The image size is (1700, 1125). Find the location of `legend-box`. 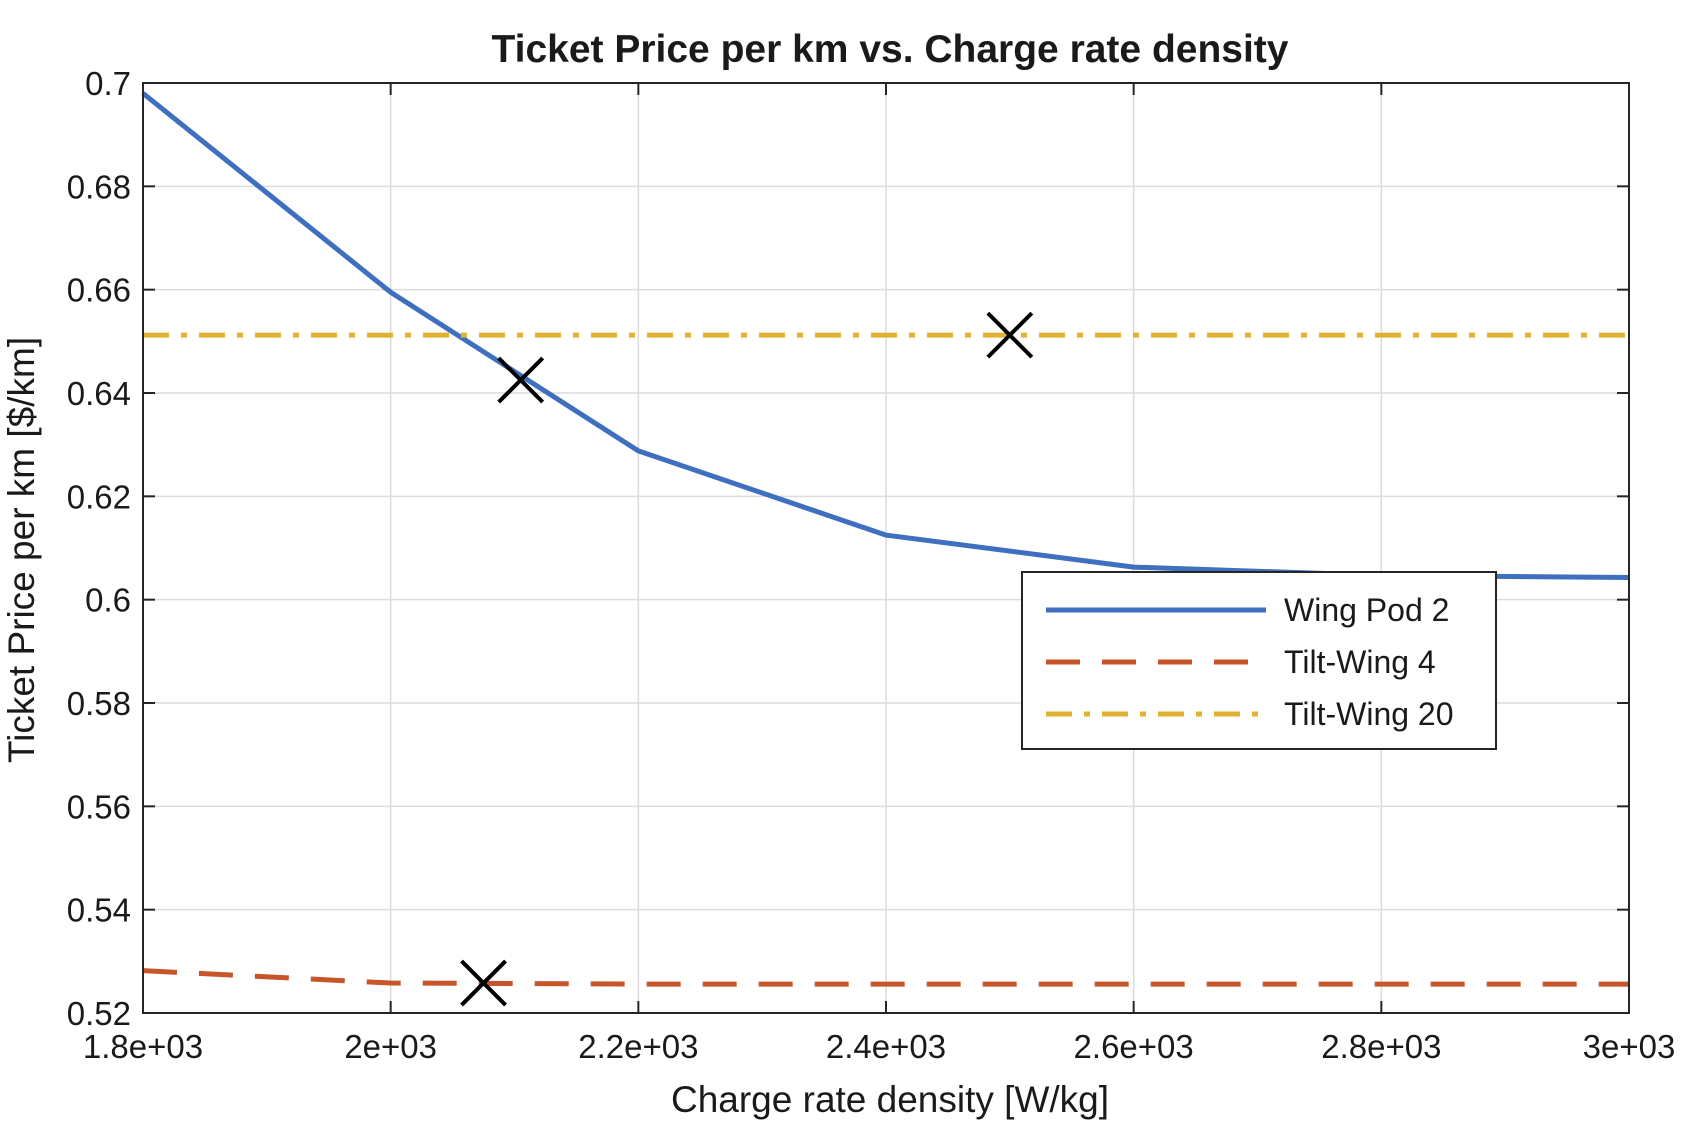

legend-box is located at coordinates (1259, 660).